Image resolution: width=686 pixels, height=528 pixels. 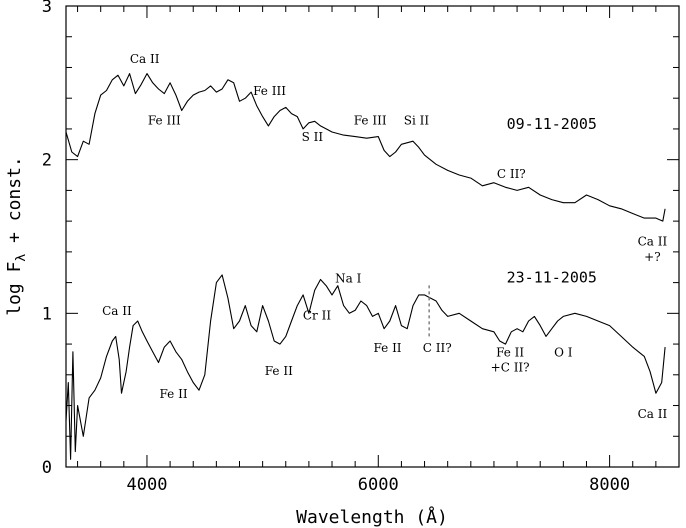 I want to click on date-label: 09-11-2005, so click(x=552, y=124).